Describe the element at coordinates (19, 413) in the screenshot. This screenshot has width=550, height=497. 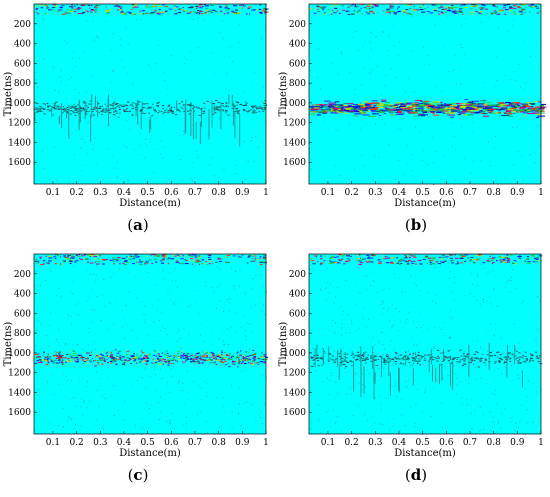
I see `y-tick-label-c: 1600` at that location.